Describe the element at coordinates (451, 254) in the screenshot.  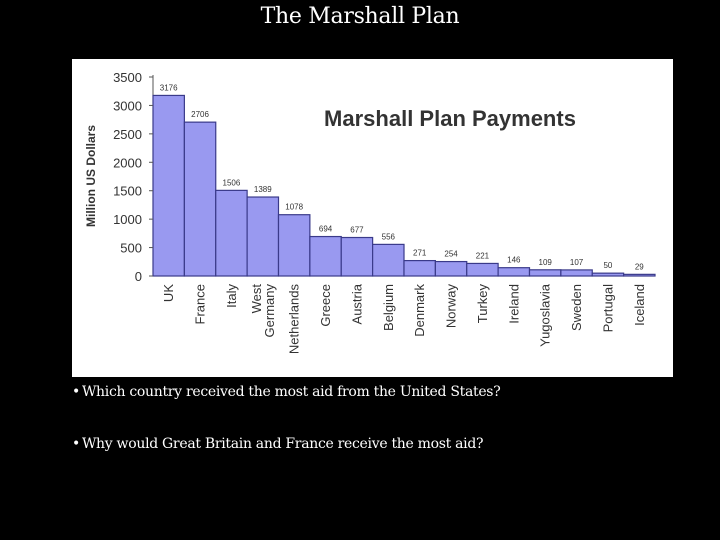
I see `value-label: 254` at that location.